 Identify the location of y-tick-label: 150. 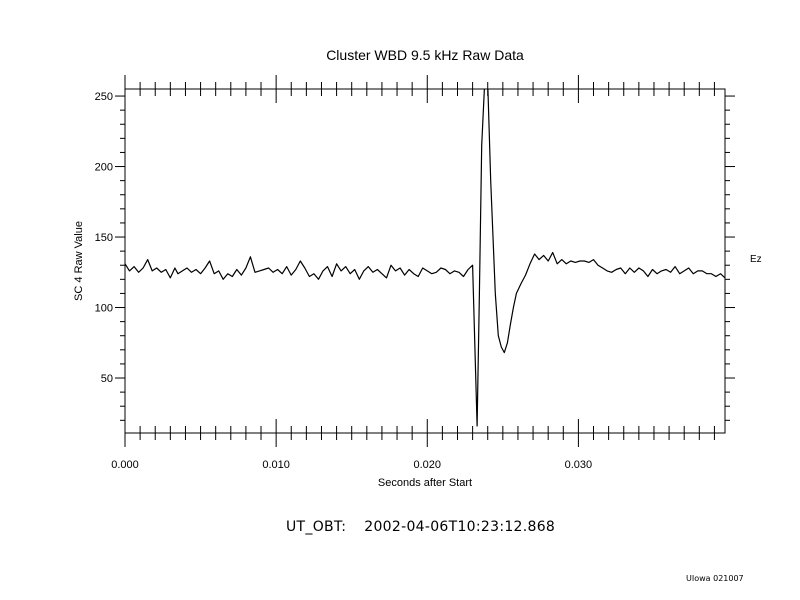
(104, 238).